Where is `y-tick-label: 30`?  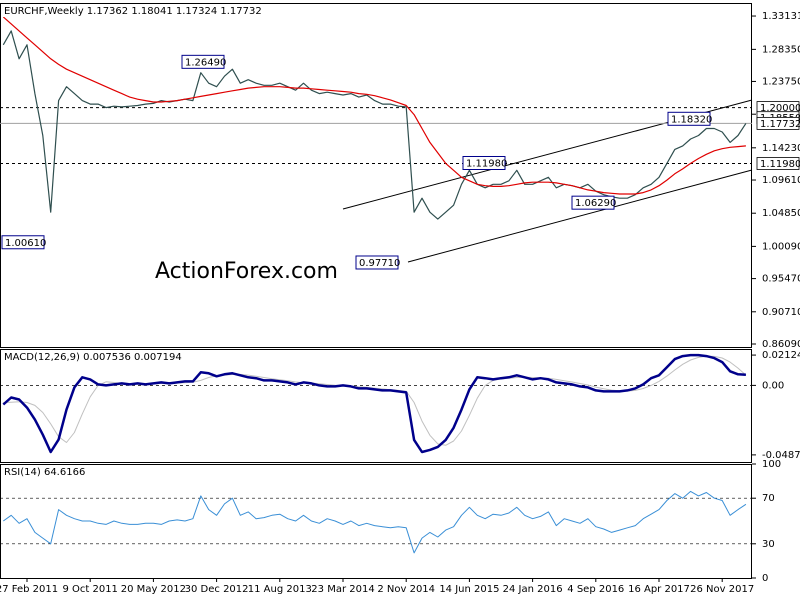
y-tick-label: 30 is located at coordinates (768, 544).